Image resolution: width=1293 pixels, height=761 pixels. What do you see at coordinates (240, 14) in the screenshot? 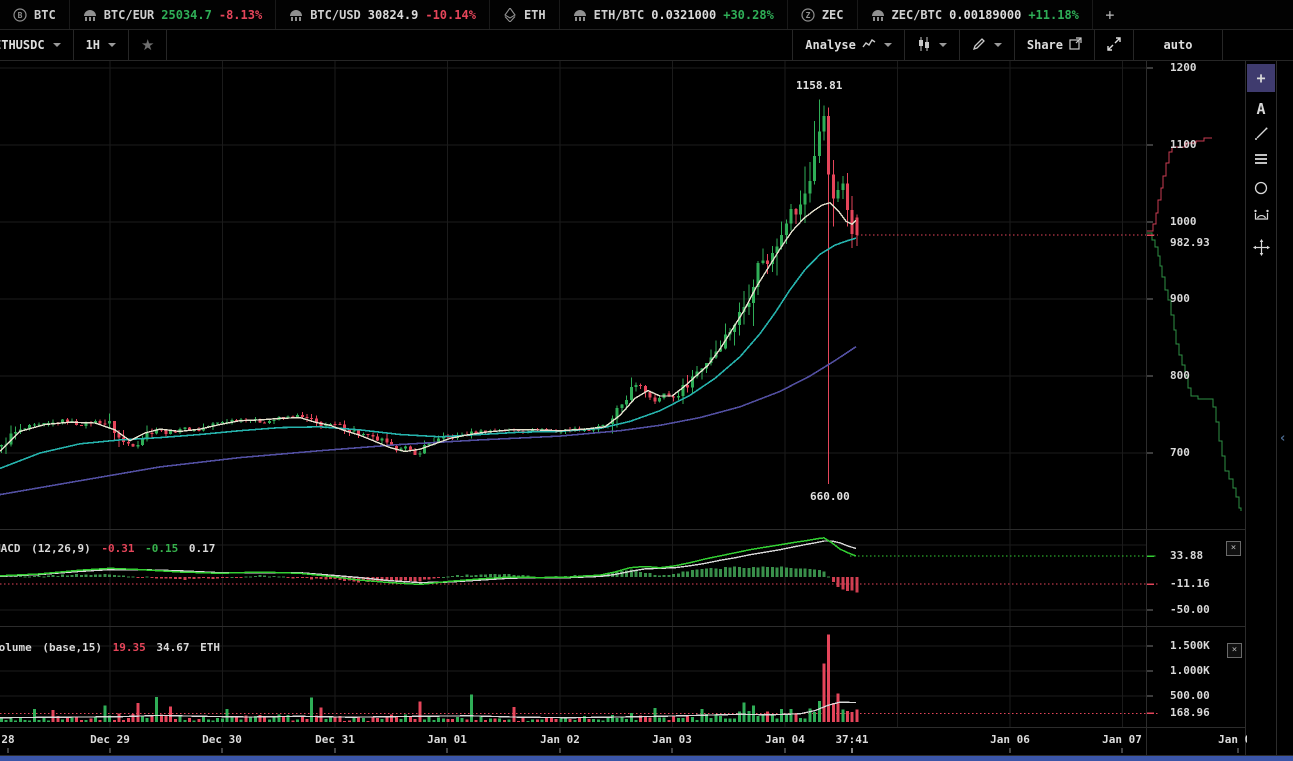
I see `ticker-change: -8.13%` at bounding box center [240, 14].